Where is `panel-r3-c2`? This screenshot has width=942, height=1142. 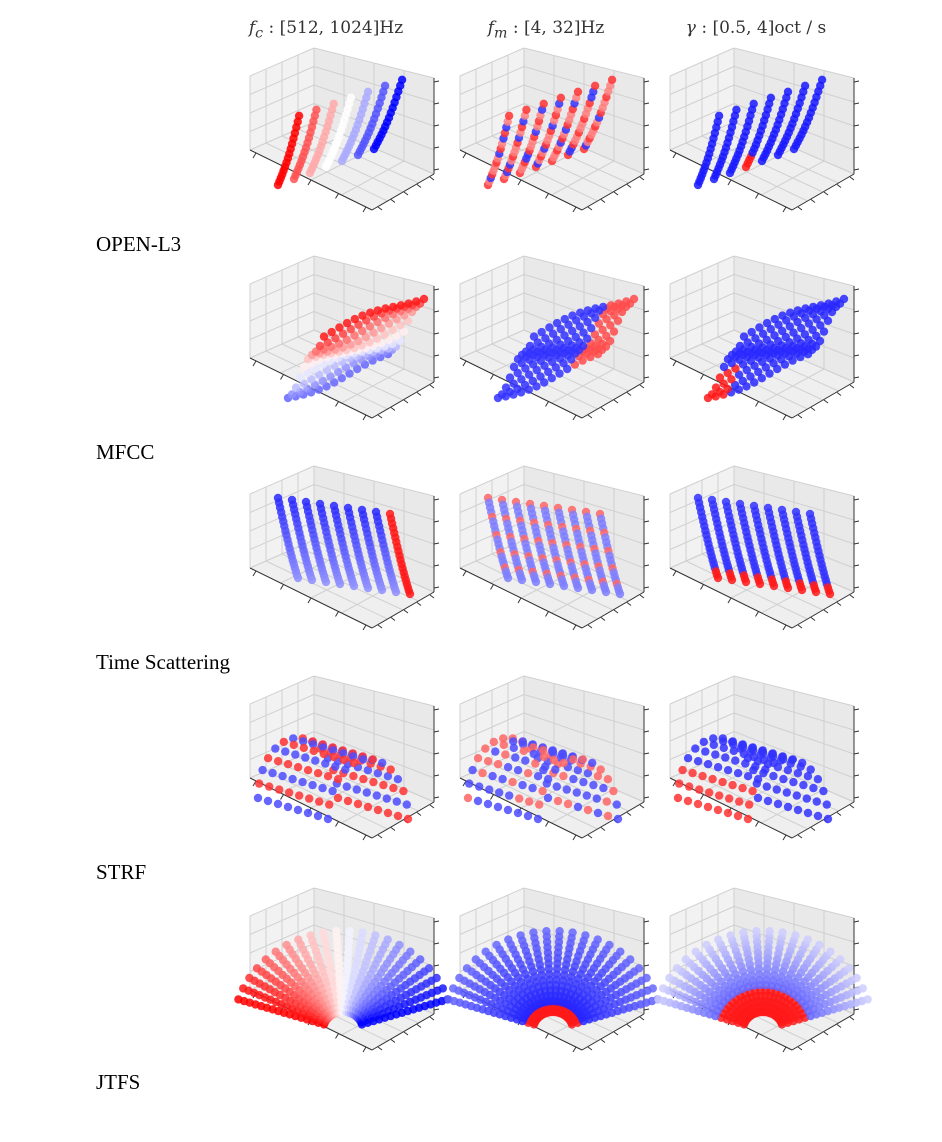
panel-r3-c2 is located at coordinates (764, 758).